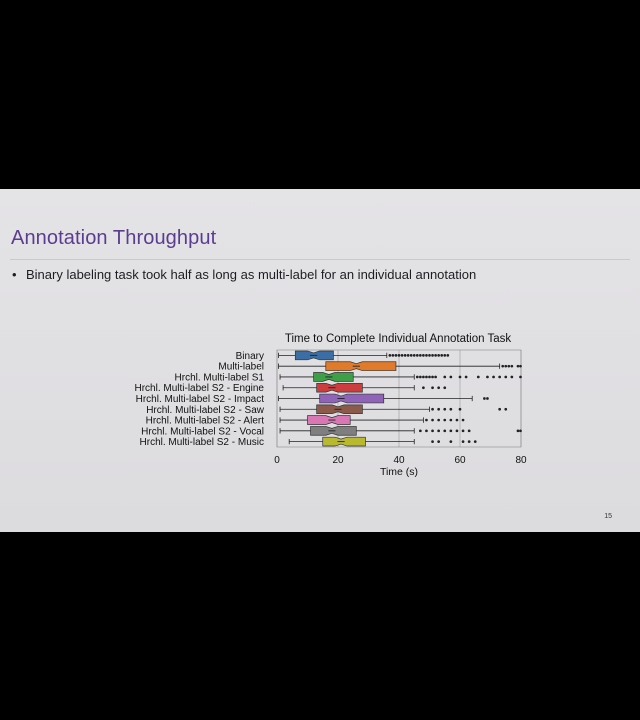  I want to click on x-tick-label: 20, so click(338, 460).